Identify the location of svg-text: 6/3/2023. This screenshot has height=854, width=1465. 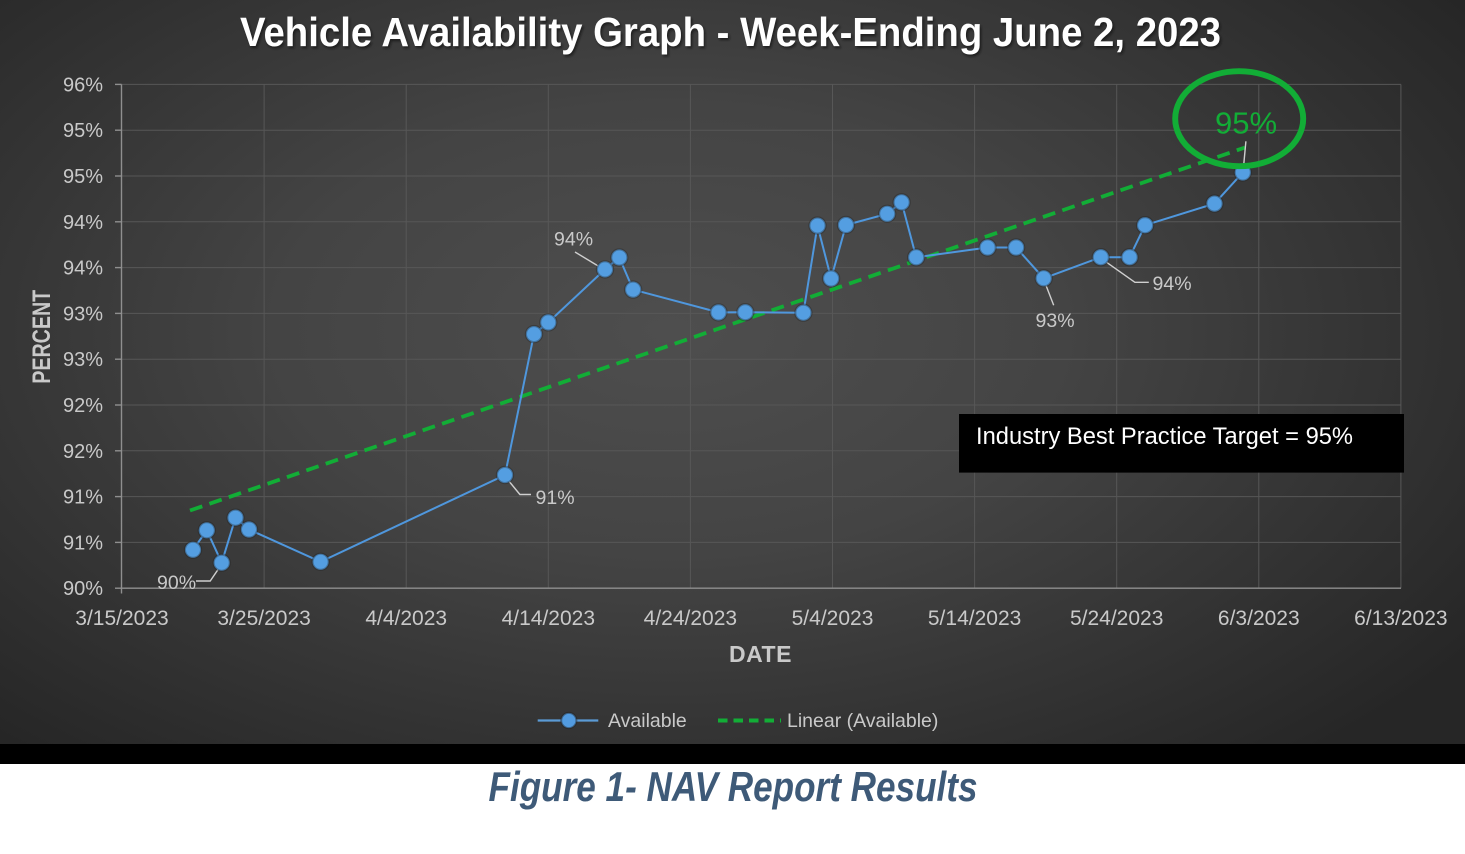
(1259, 618).